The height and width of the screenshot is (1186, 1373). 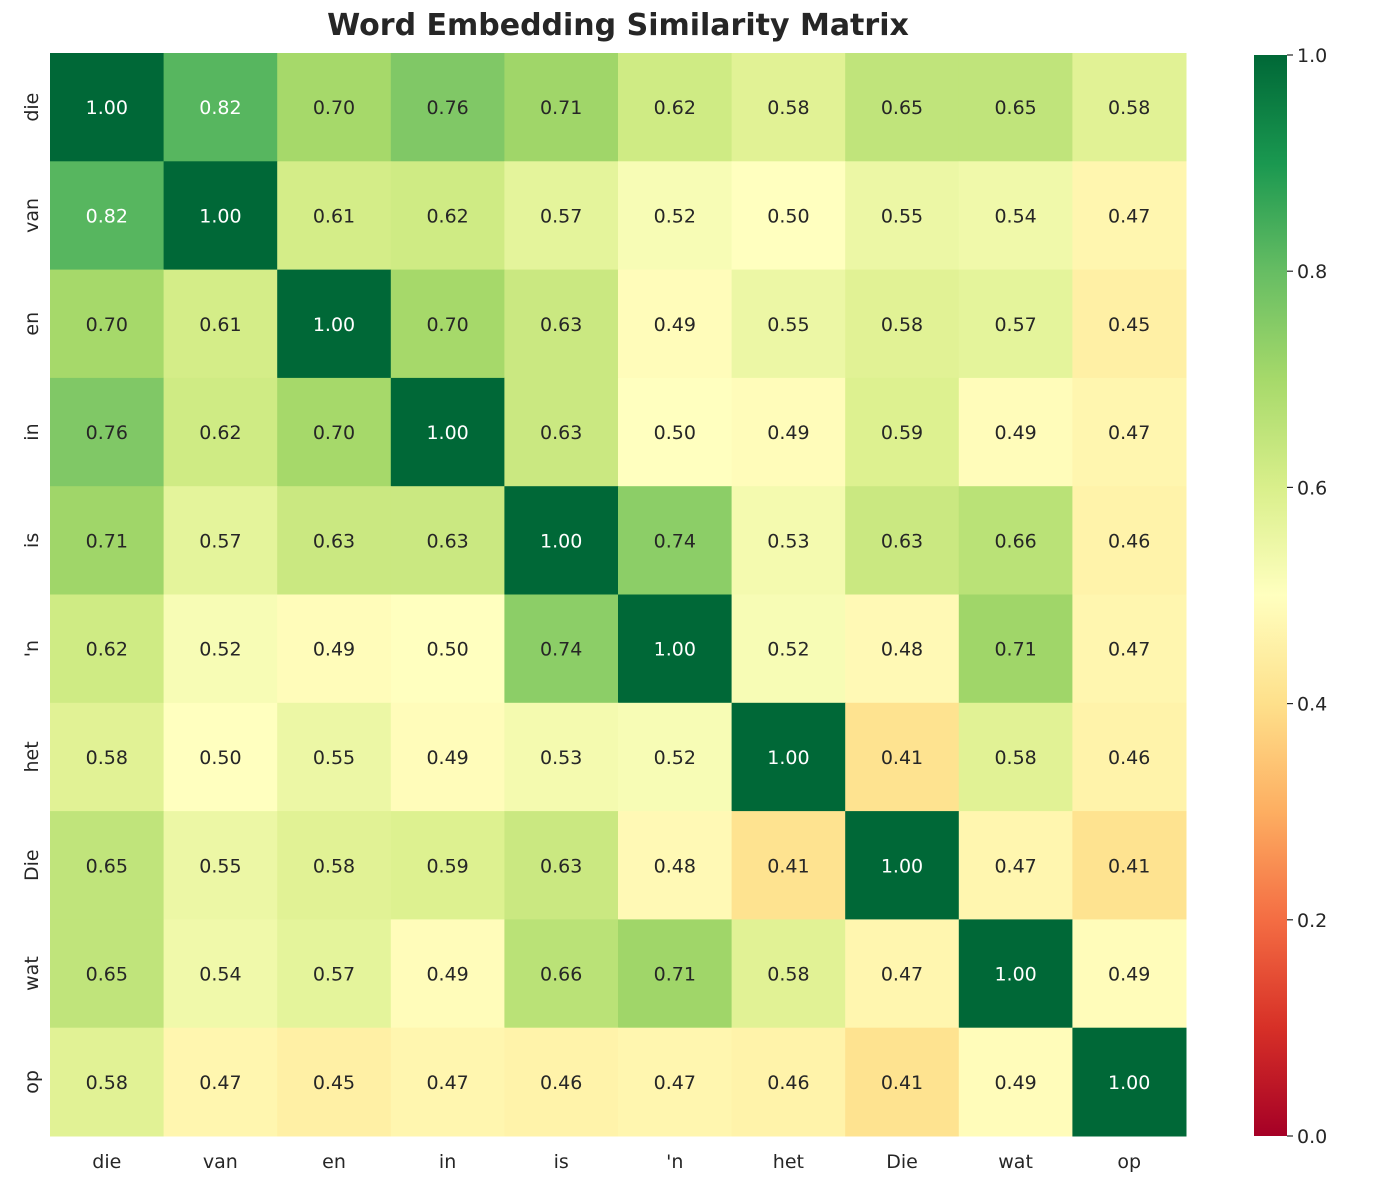 What do you see at coordinates (447, 866) in the screenshot?
I see `cell-value-label: 0.59` at bounding box center [447, 866].